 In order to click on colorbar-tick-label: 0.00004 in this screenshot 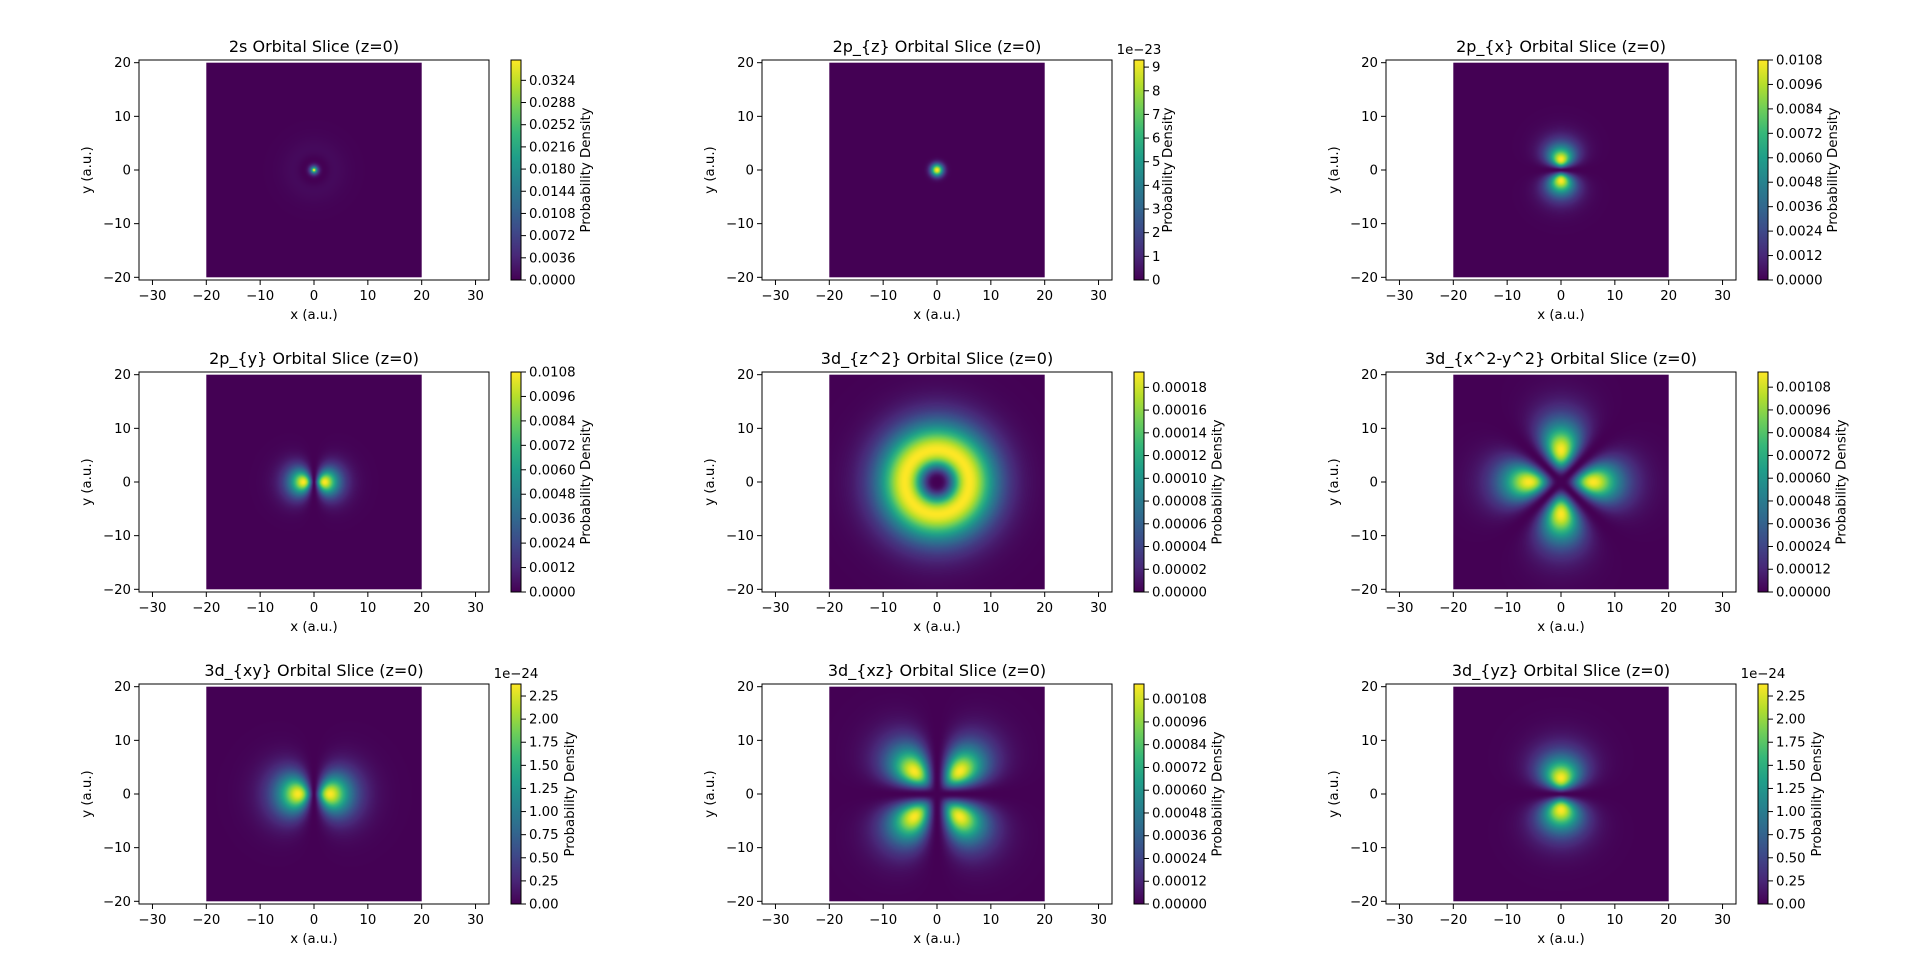, I will do `click(1179, 547)`.